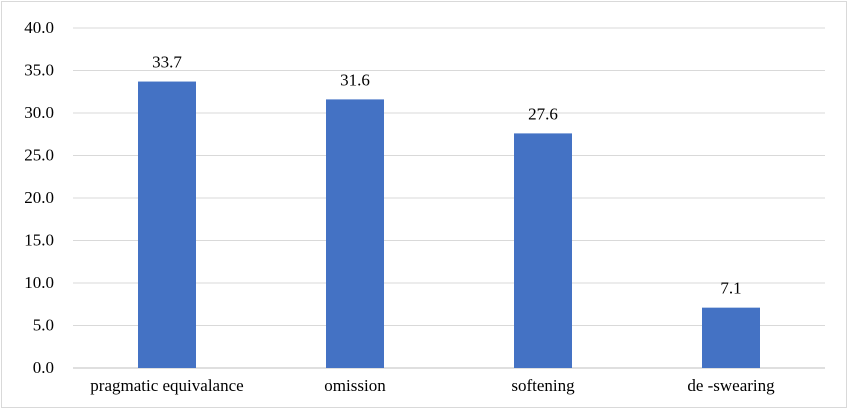  What do you see at coordinates (39, 282) in the screenshot?
I see `y-tick-label: 10.0` at bounding box center [39, 282].